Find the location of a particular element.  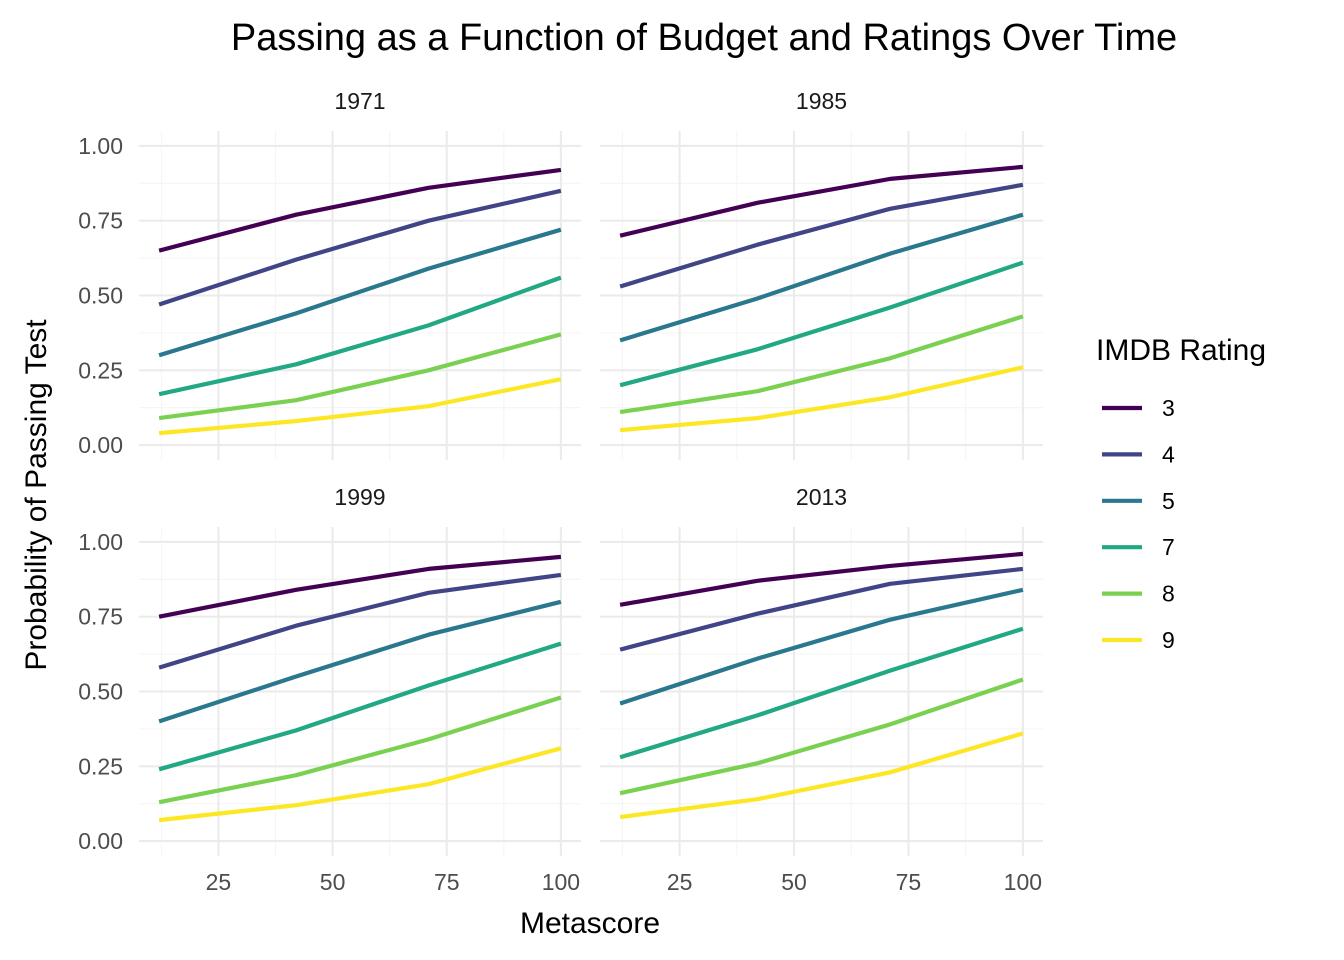

legend-label: 4 is located at coordinates (1168, 454).